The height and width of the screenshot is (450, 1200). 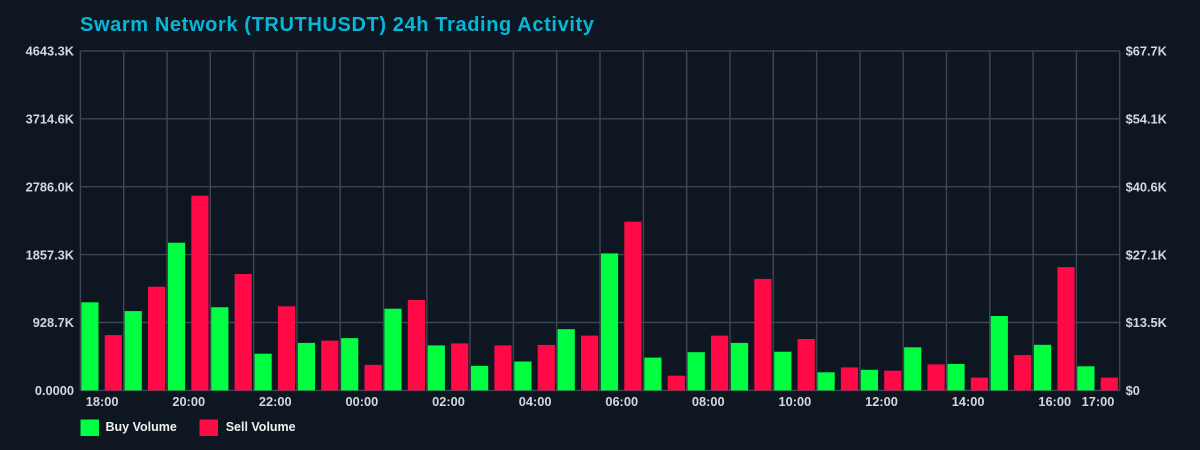 What do you see at coordinates (261, 427) in the screenshot?
I see `svg-text: Sell Volume` at bounding box center [261, 427].